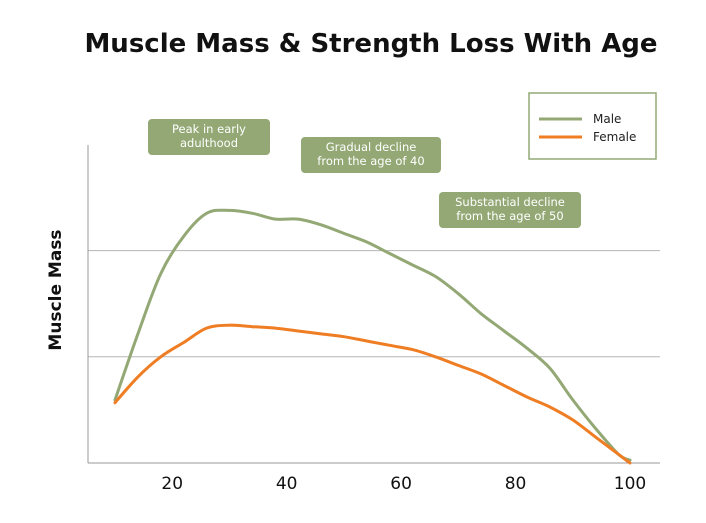 This screenshot has height=523, width=706. I want to click on legend-box, so click(592, 126).